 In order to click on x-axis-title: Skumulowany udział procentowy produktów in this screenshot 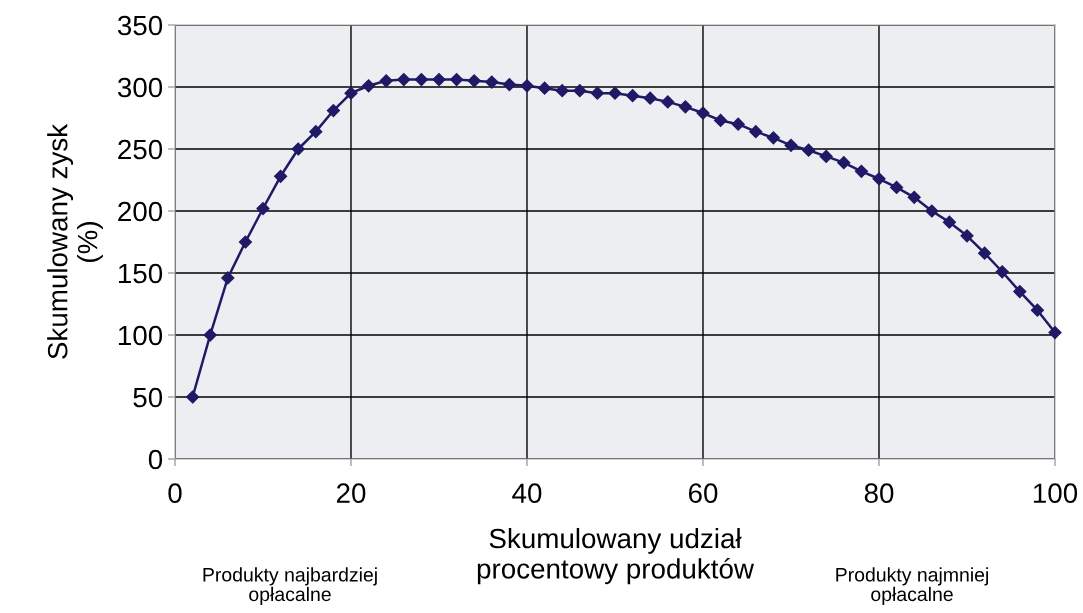, I will do `click(616, 556)`.